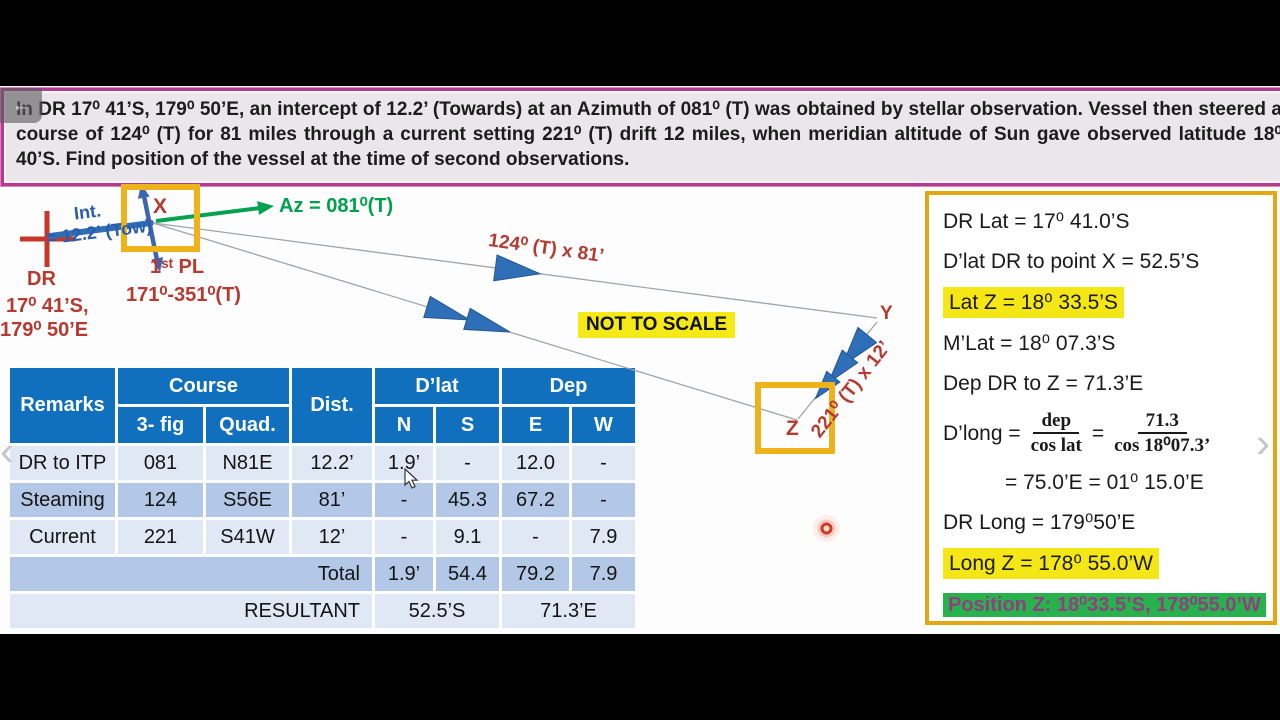  Describe the element at coordinates (332, 405) in the screenshot. I see `col-header-dist: Dist.` at that location.